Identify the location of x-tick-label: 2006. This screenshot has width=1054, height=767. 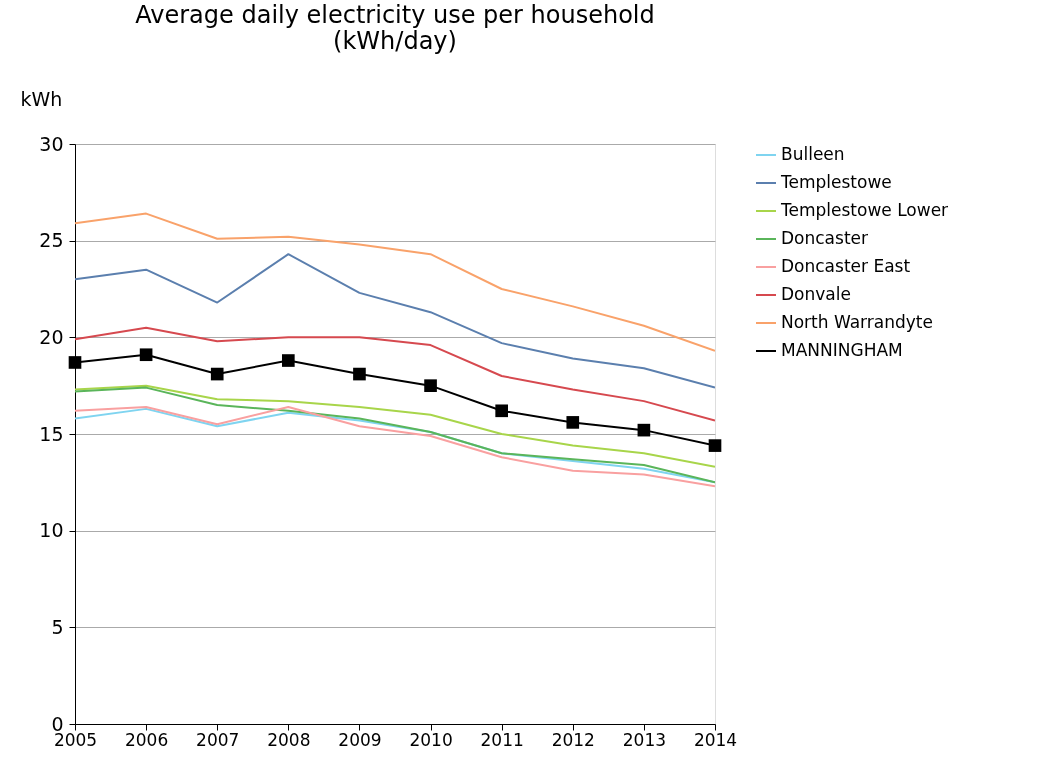
(146, 739).